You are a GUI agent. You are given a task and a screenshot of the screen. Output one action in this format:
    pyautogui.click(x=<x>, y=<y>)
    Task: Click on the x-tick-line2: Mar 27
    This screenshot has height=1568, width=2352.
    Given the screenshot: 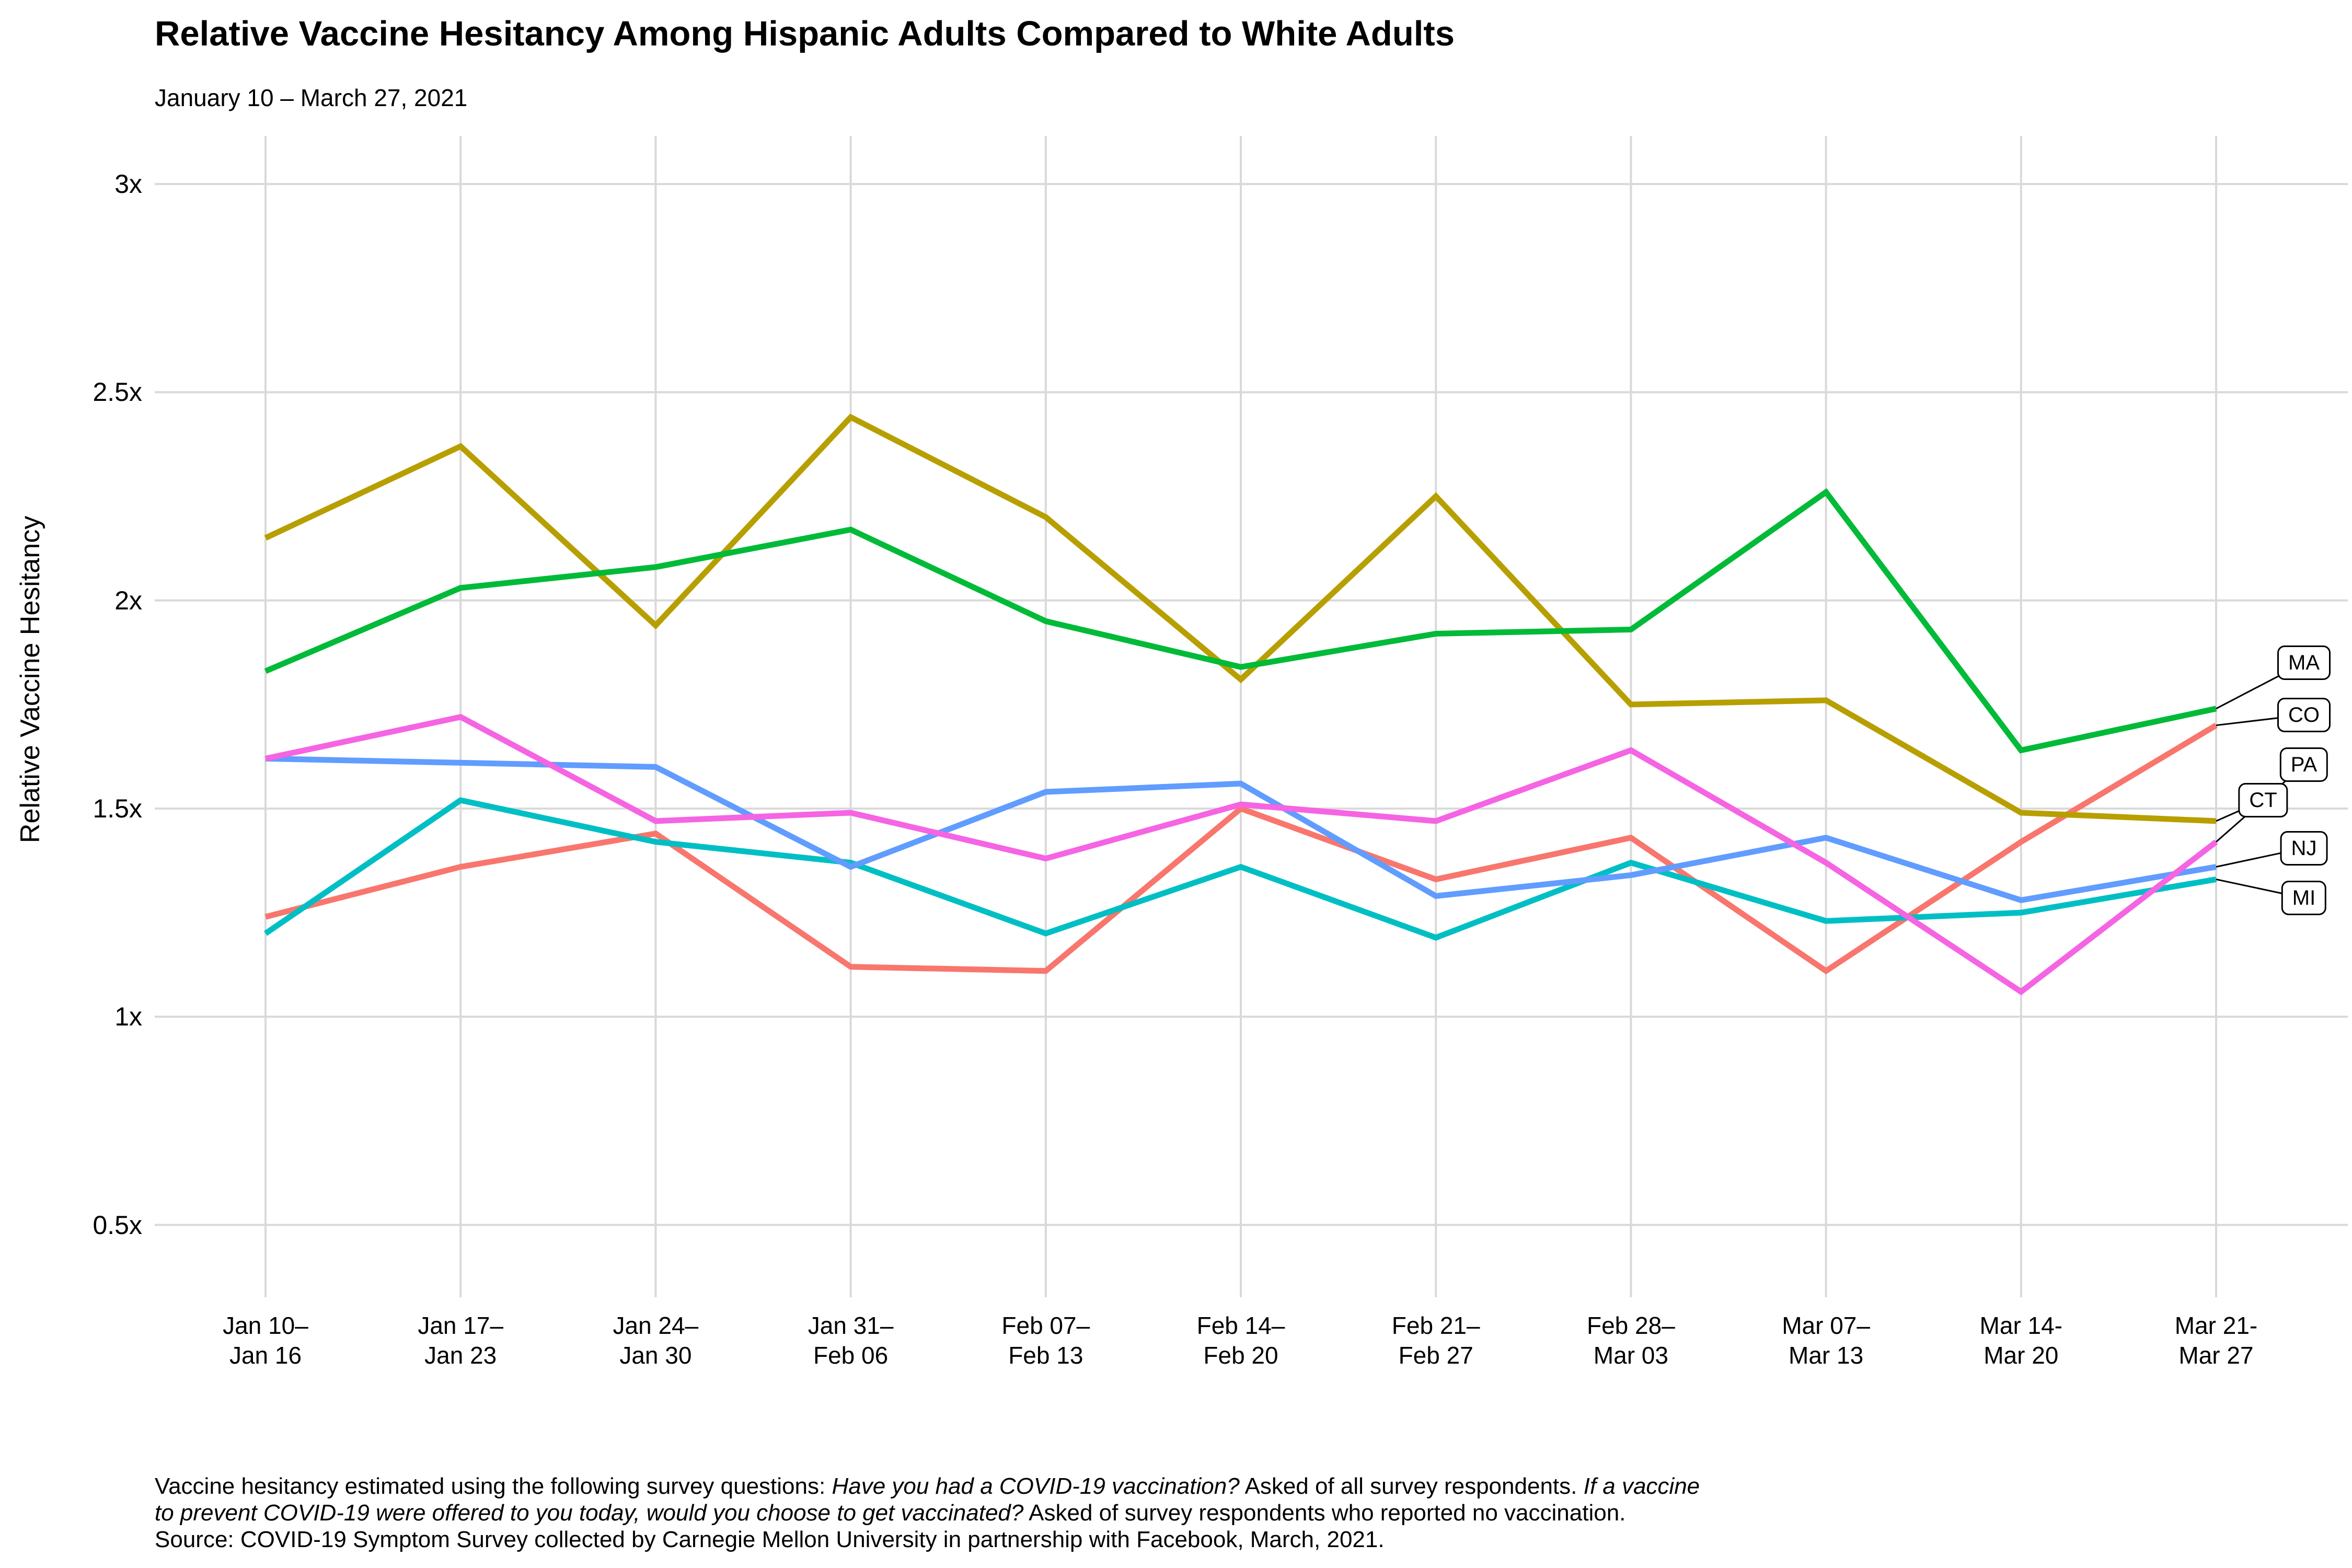 What is the action you would take?
    pyautogui.click(x=2216, y=1355)
    